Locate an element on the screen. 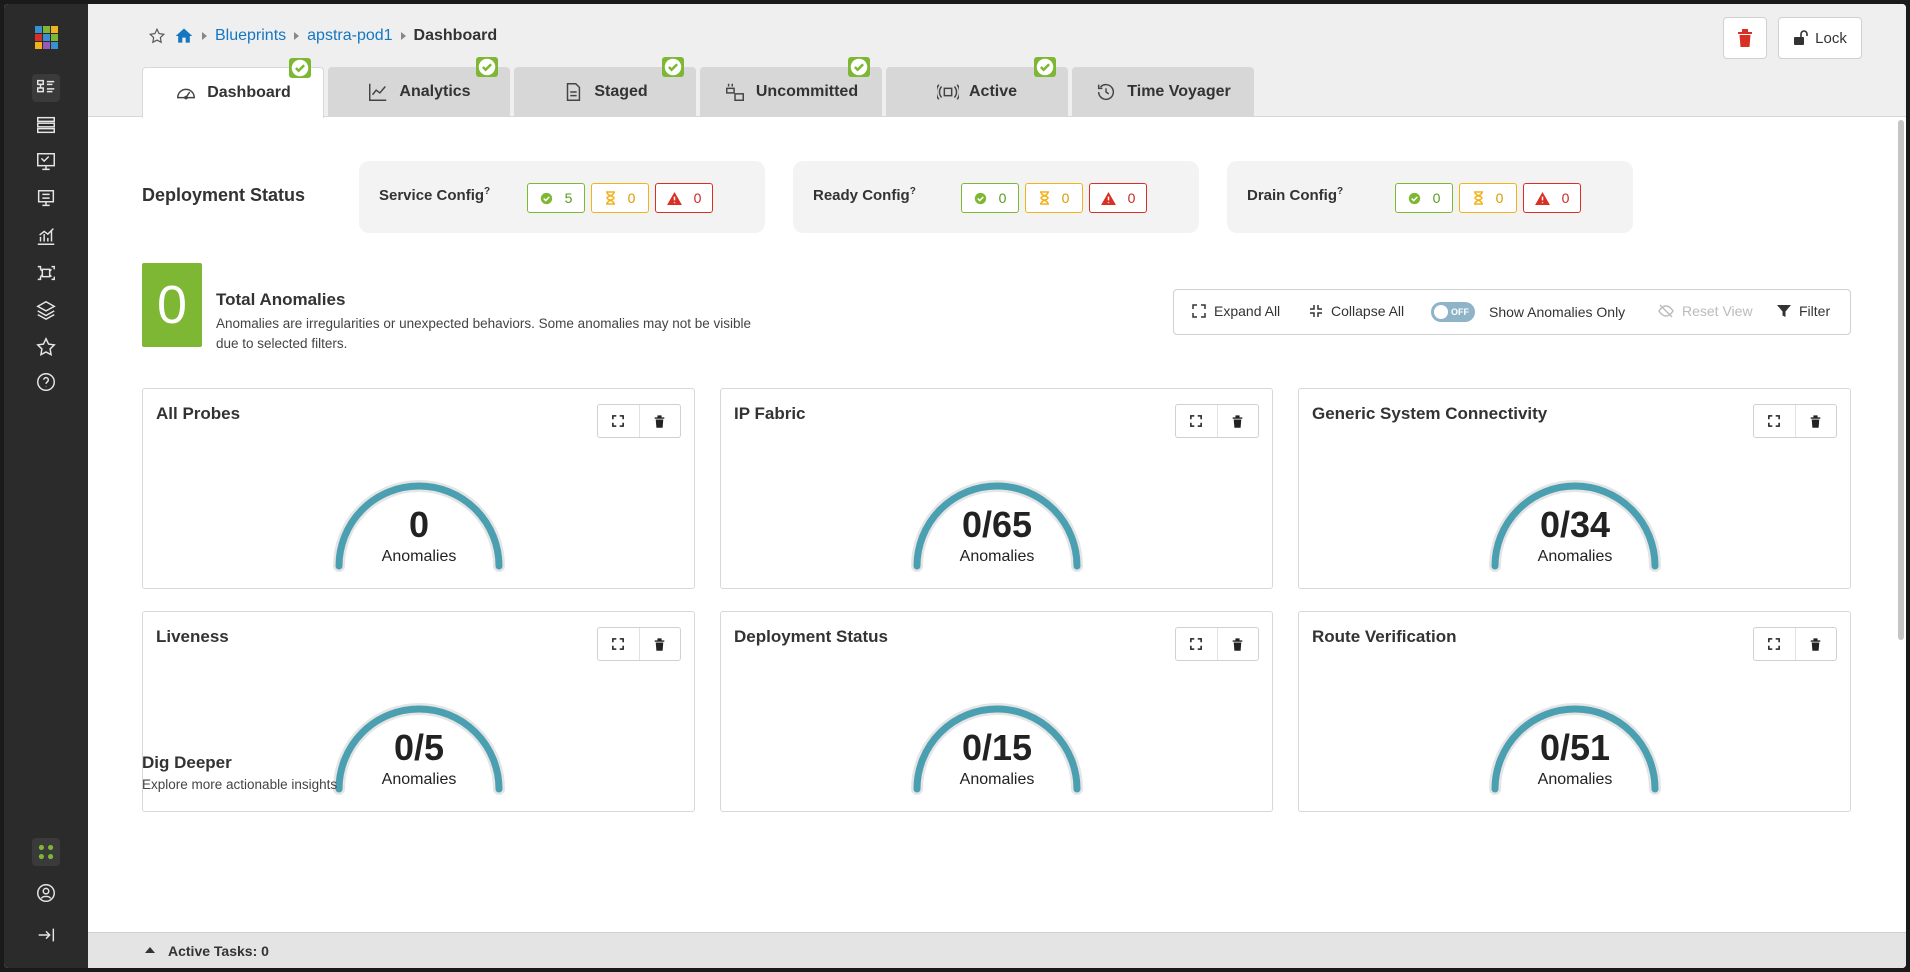  gauge-arc is located at coordinates (419, 749).